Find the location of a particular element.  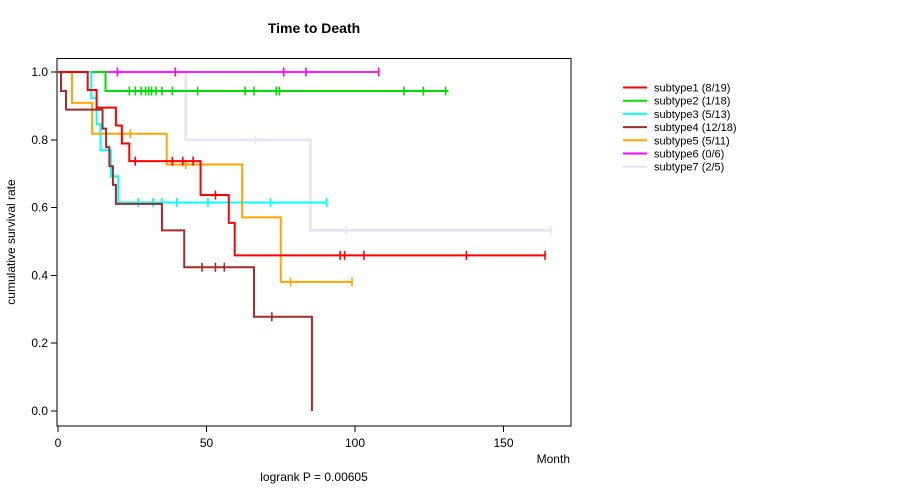

legend-label-subtype4: subtype4 (12/18) is located at coordinates (695, 128).